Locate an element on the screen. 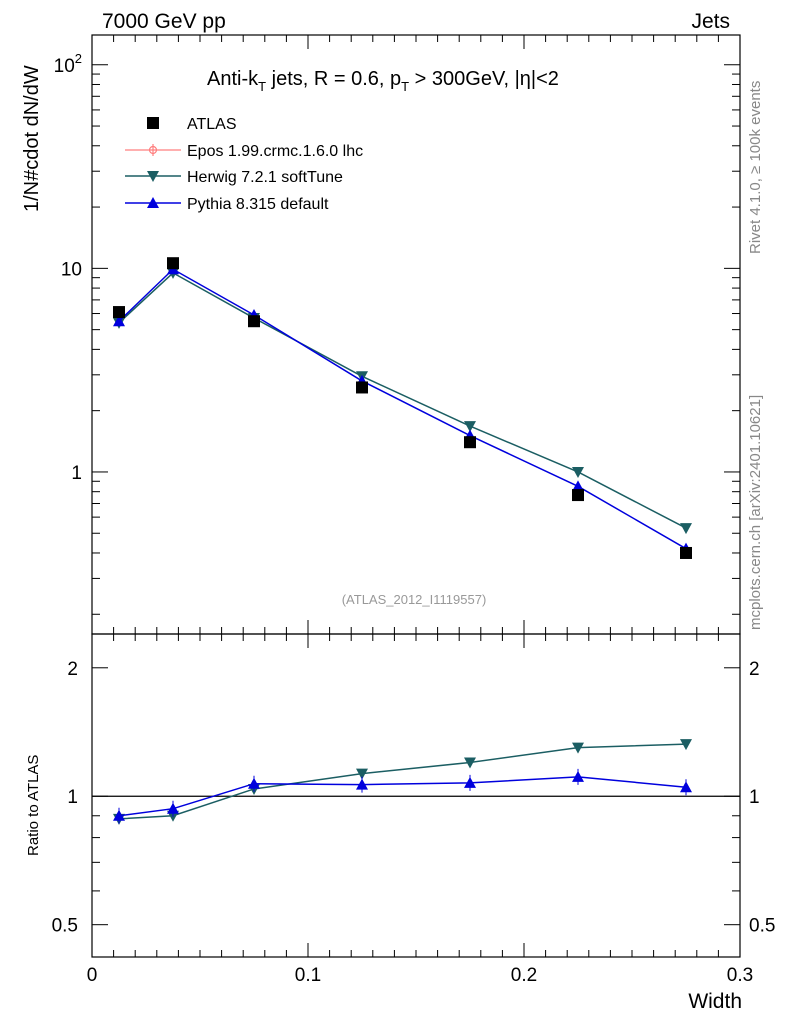 This screenshot has height=1024, width=786. legend-entry-herwig: Herwig 7.2.1 softTune is located at coordinates (234, 177).